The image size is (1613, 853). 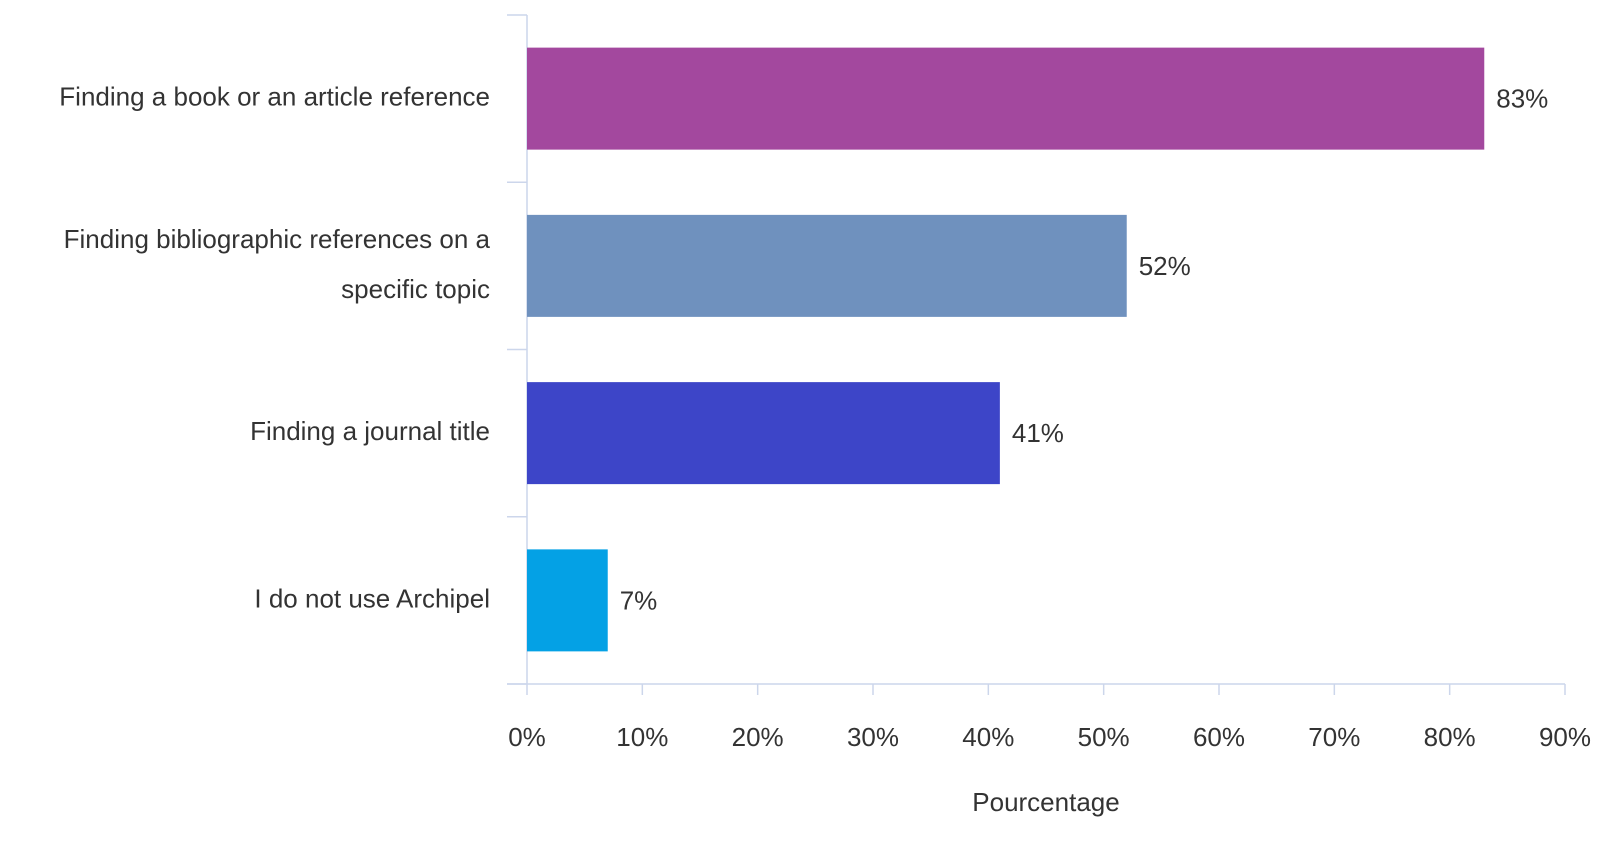 What do you see at coordinates (370, 431) in the screenshot?
I see `y-tick-label: Finding a journal title` at bounding box center [370, 431].